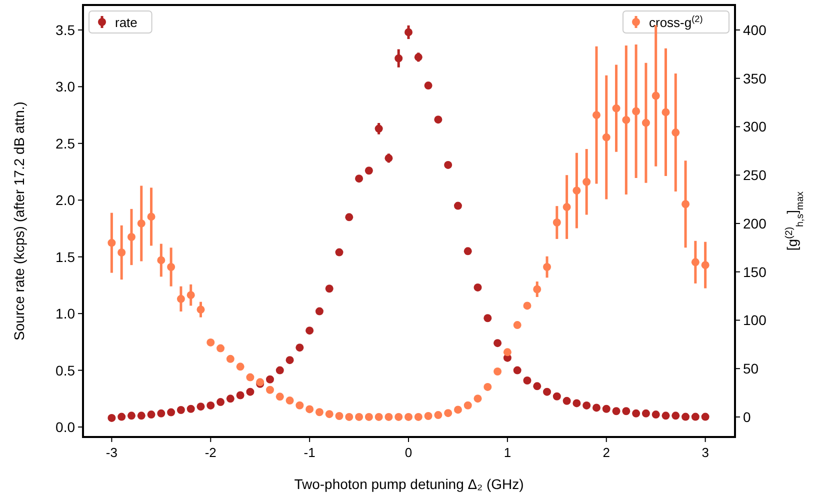  Describe the element at coordinates (755, 175) in the screenshot. I see `y2-tick-label: 250` at that location.